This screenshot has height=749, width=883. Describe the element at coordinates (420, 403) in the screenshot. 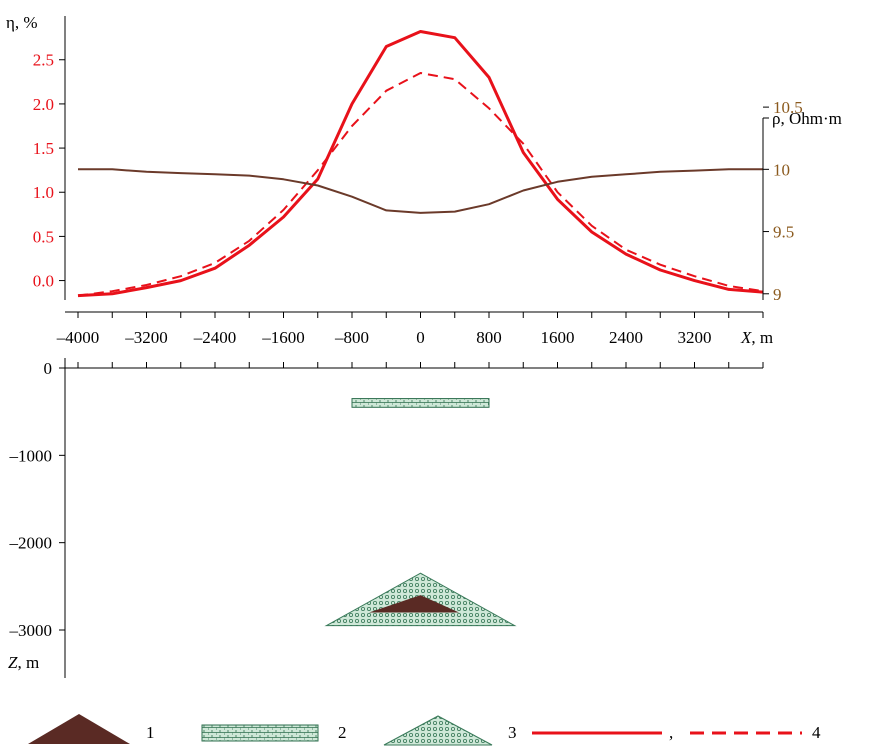

I see `layer-body` at that location.